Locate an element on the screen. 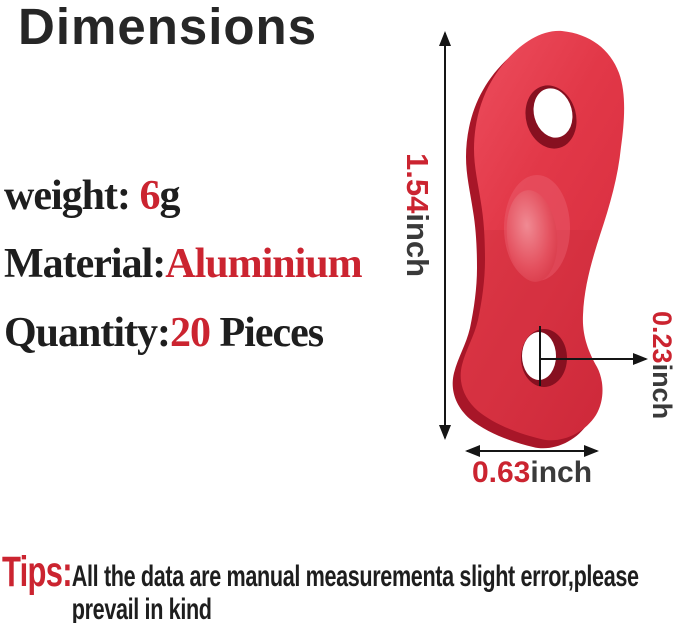  width-dimension-label: 0.63inch is located at coordinates (532, 473).